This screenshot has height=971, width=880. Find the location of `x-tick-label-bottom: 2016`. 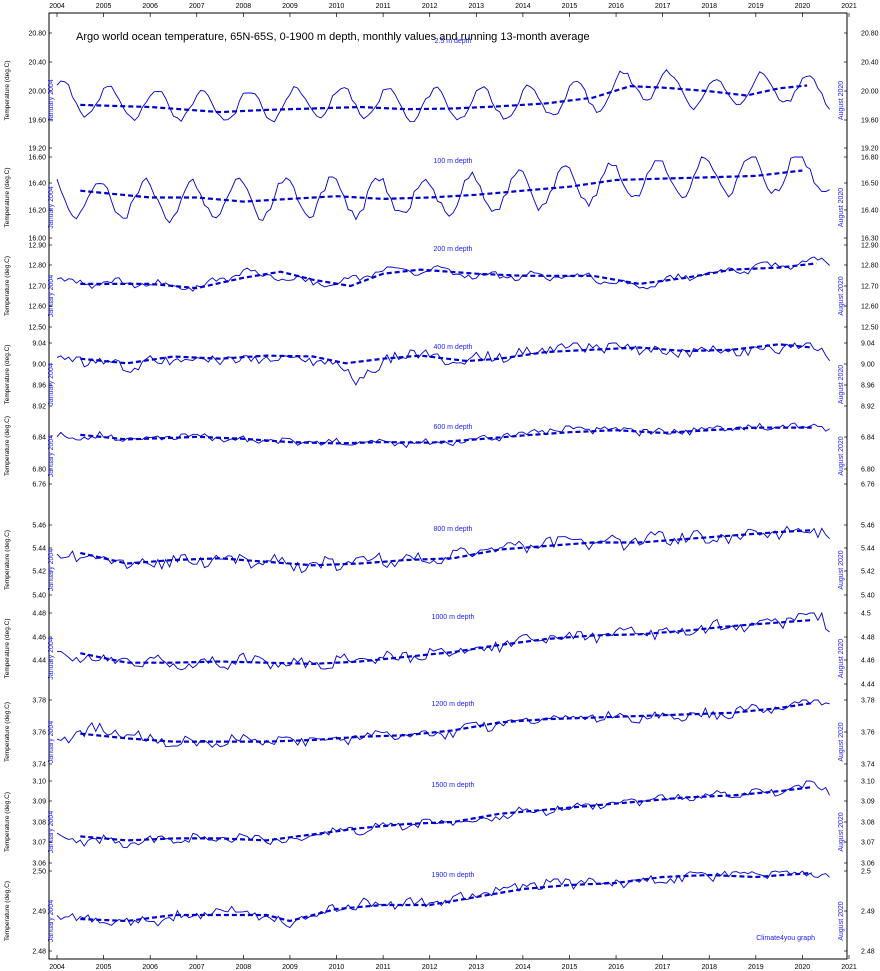

x-tick-label-bottom: 2016 is located at coordinates (616, 967).